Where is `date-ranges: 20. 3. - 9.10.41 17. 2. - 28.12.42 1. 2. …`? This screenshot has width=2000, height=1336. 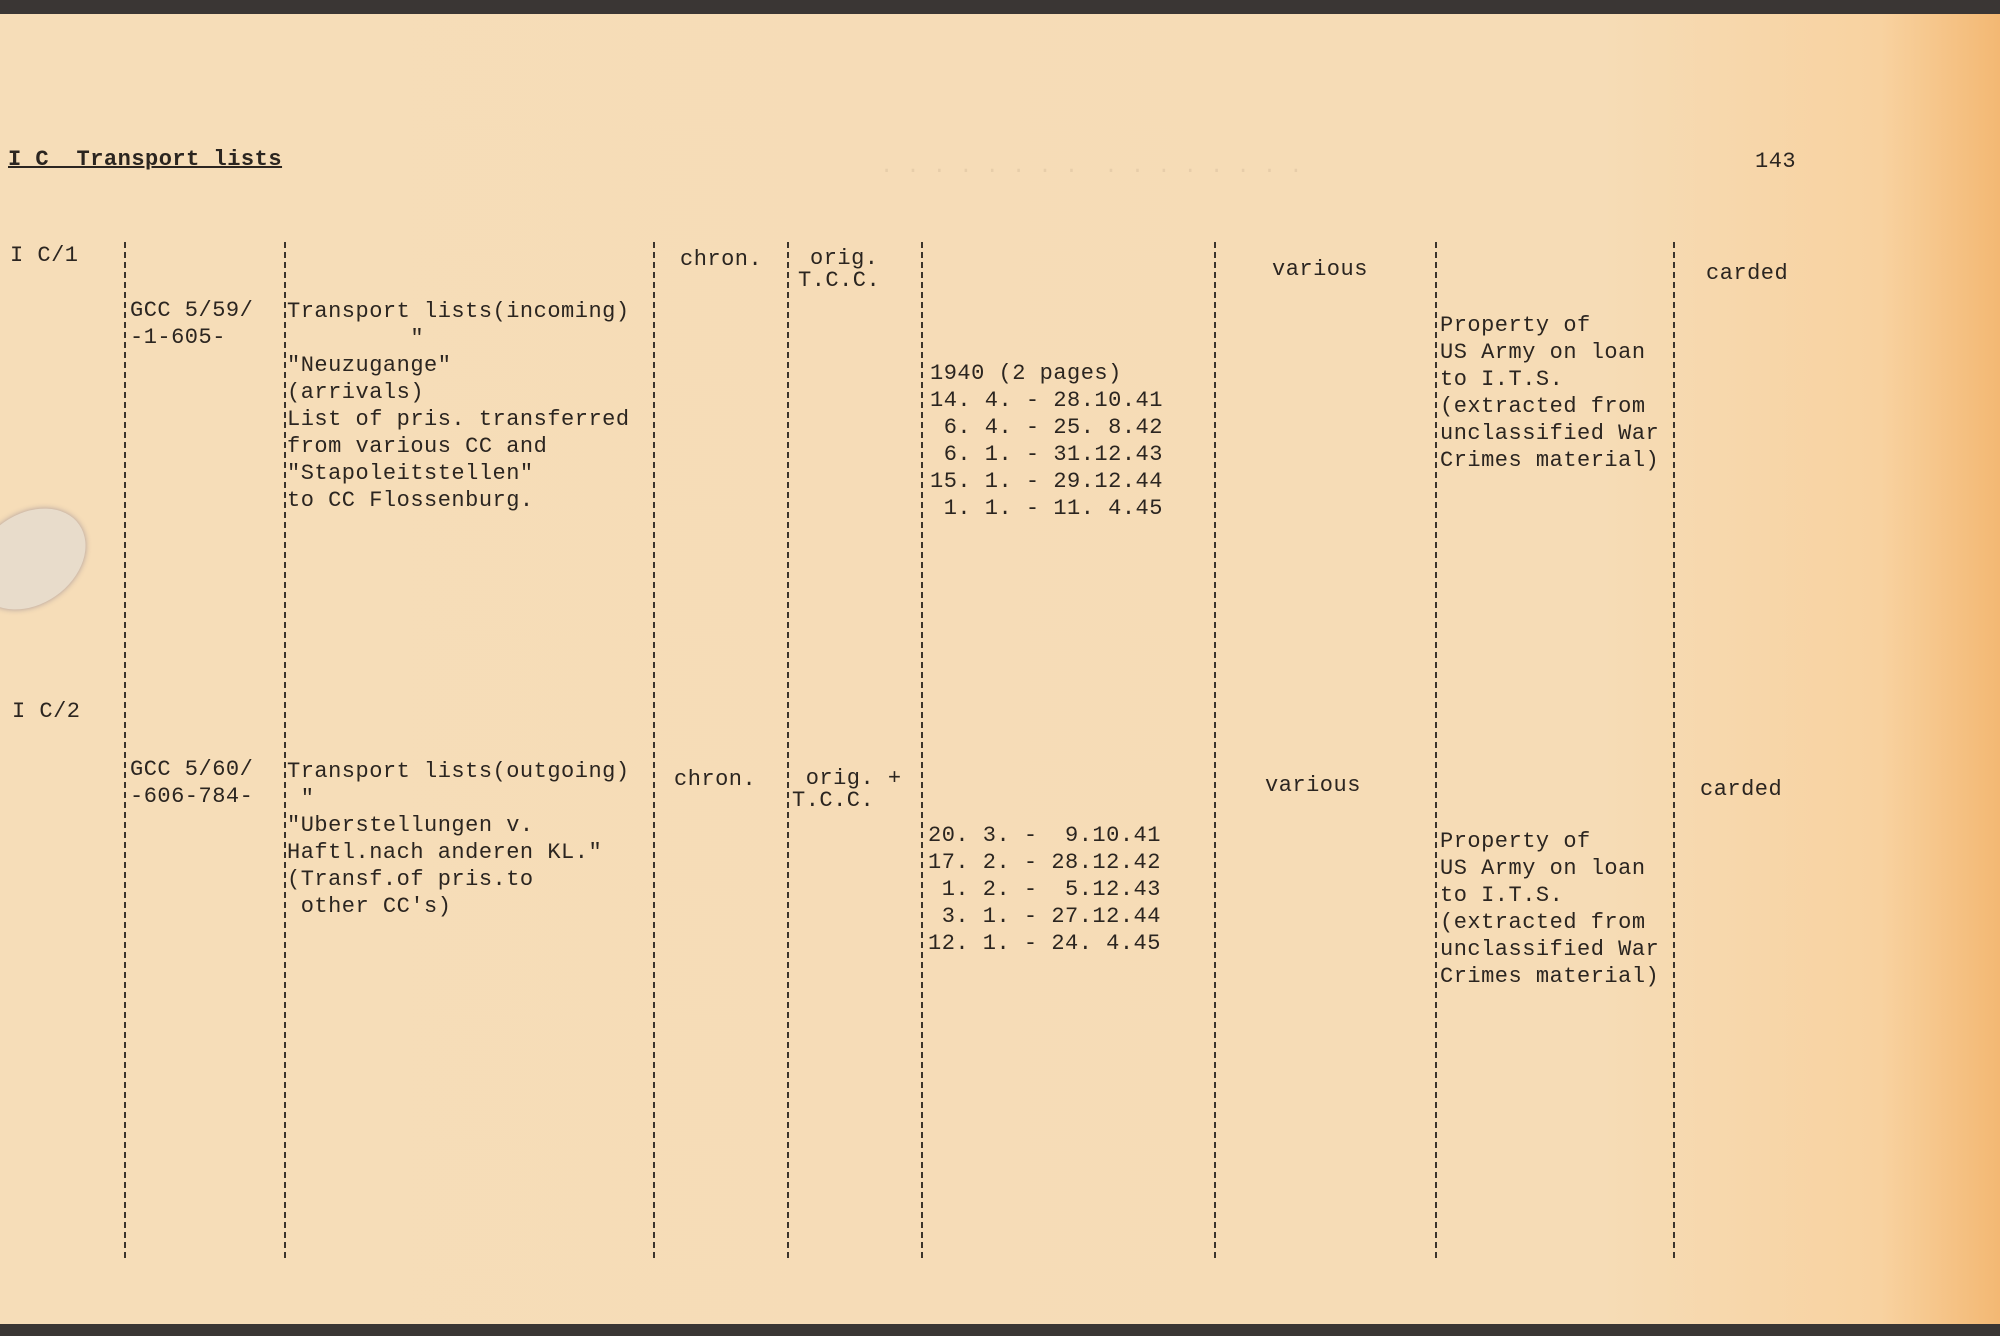
date-ranges: 20. 3. - 9.10.41 17. 2. - 28.12.42 1. 2. … is located at coordinates (1044, 889).